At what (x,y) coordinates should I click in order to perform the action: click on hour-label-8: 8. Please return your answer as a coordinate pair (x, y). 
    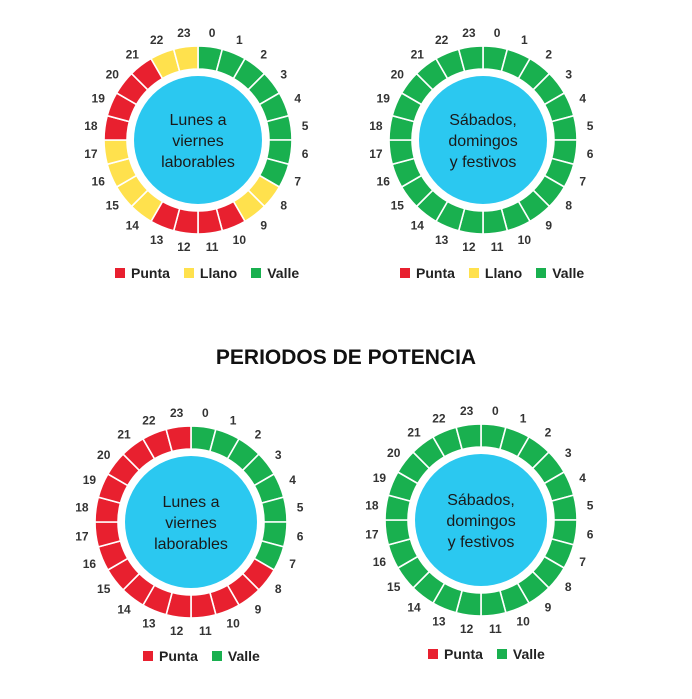
    Looking at the image, I should click on (568, 587).